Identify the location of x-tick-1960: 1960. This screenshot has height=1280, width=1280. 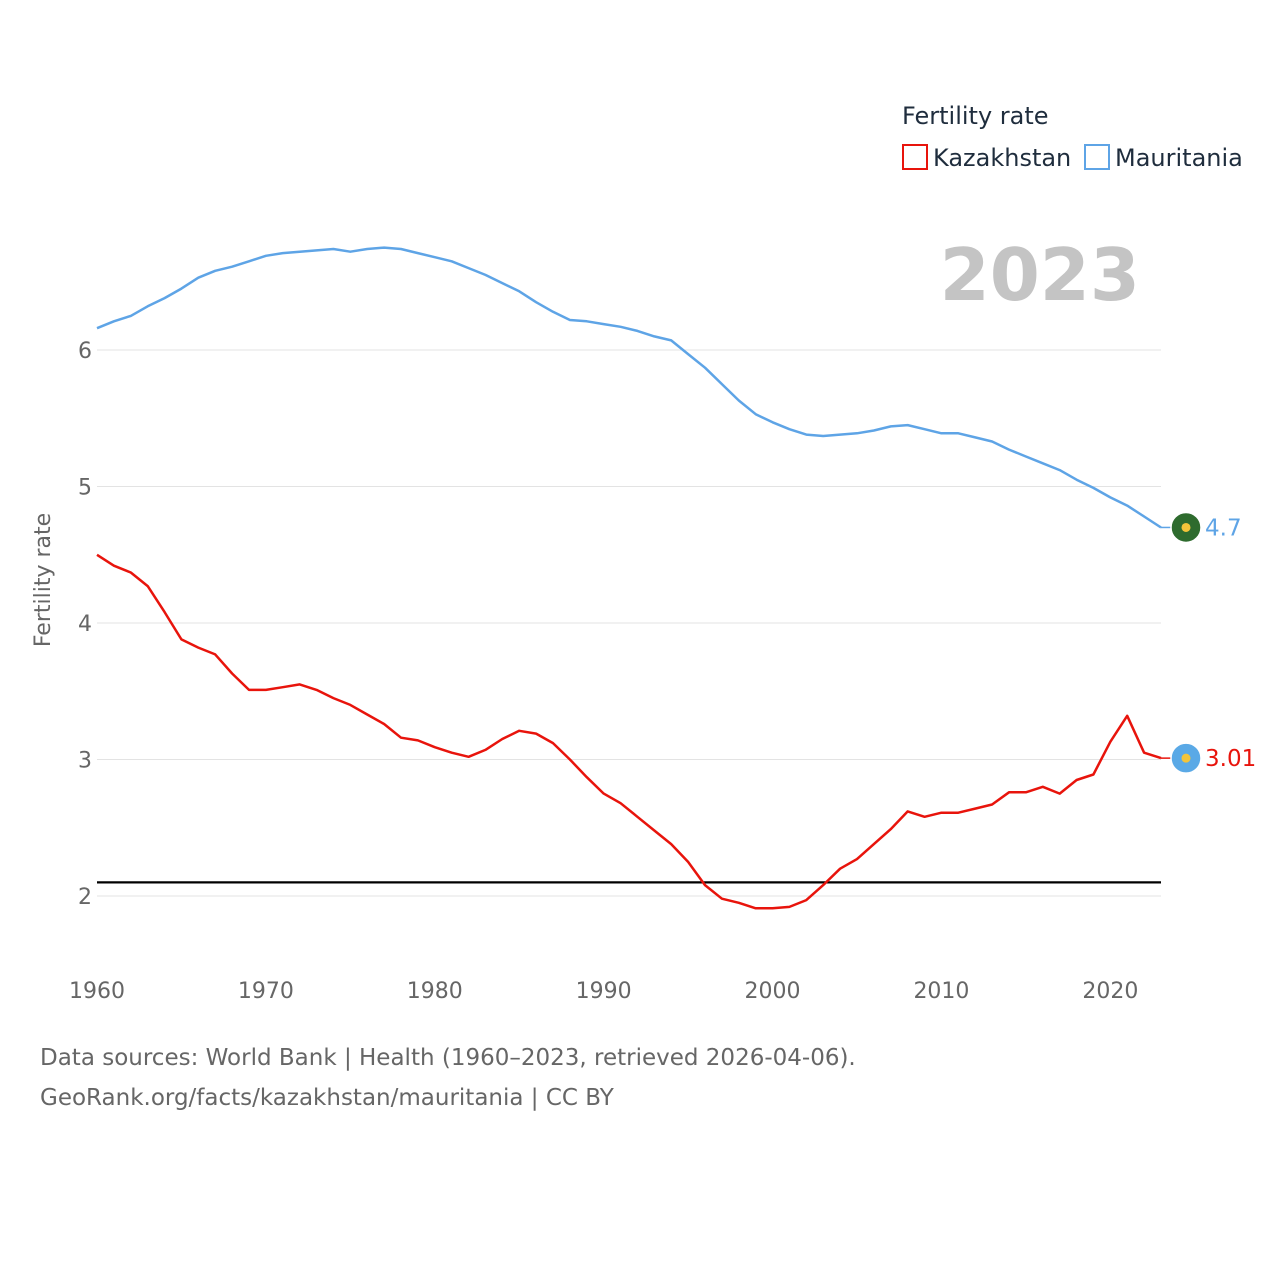
(97, 991).